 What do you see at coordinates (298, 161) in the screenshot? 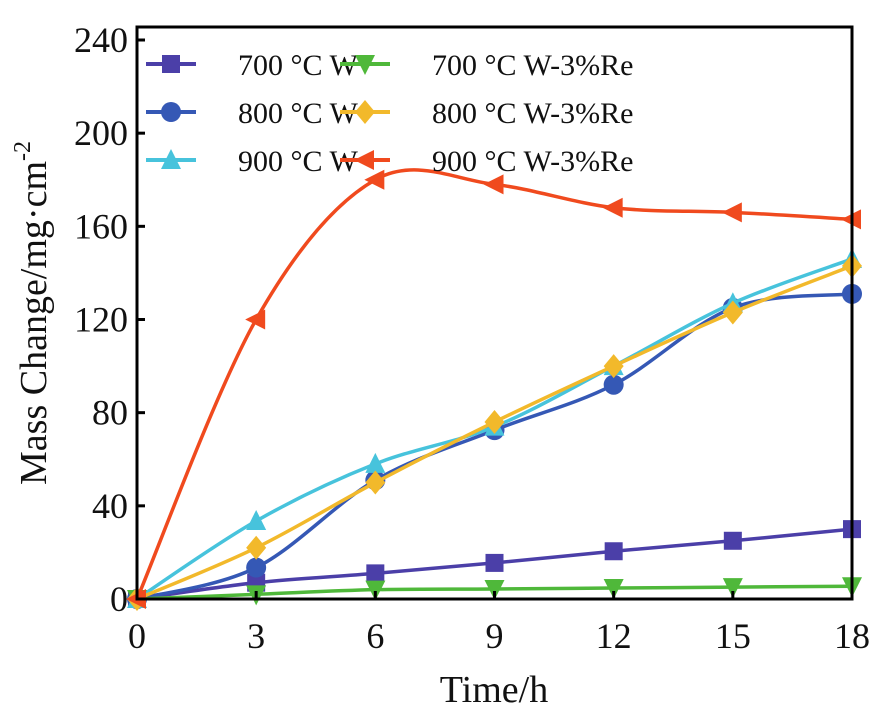
I see `legend-label: 900 °C W` at bounding box center [298, 161].